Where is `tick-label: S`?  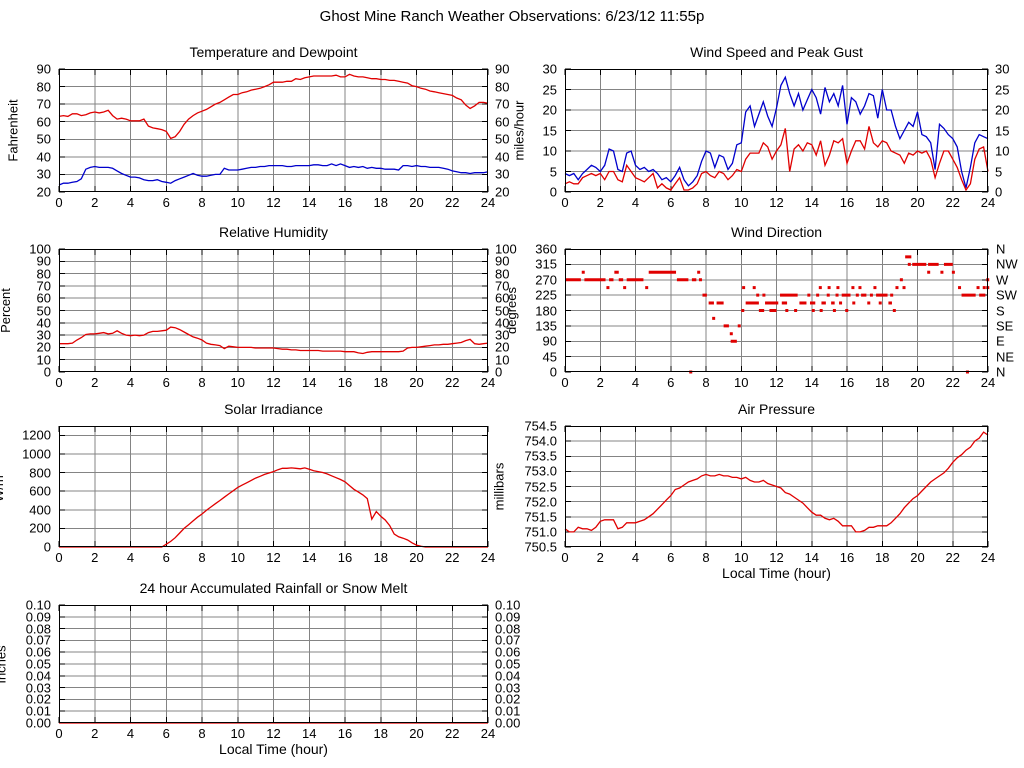 tick-label: S is located at coordinates (1000, 310).